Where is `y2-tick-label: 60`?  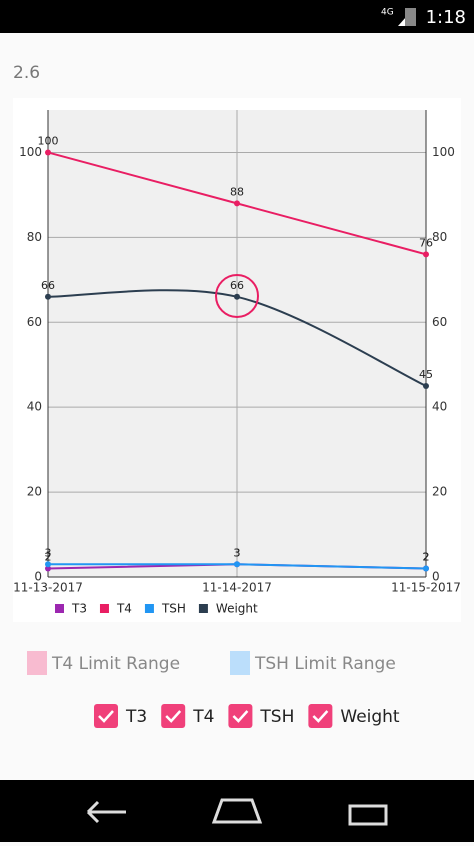
y2-tick-label: 60 is located at coordinates (439, 322).